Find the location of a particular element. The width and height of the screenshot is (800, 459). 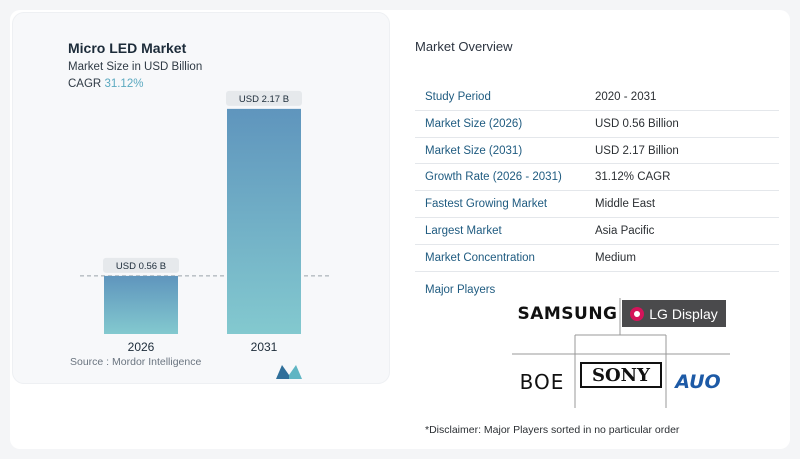

data-label: USD 0.56 B is located at coordinates (141, 266).